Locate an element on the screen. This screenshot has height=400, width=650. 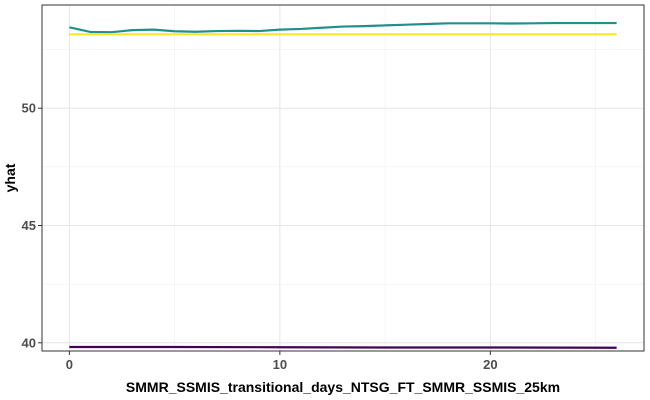
y-axis: 40 45 50 is located at coordinates (32, 225).